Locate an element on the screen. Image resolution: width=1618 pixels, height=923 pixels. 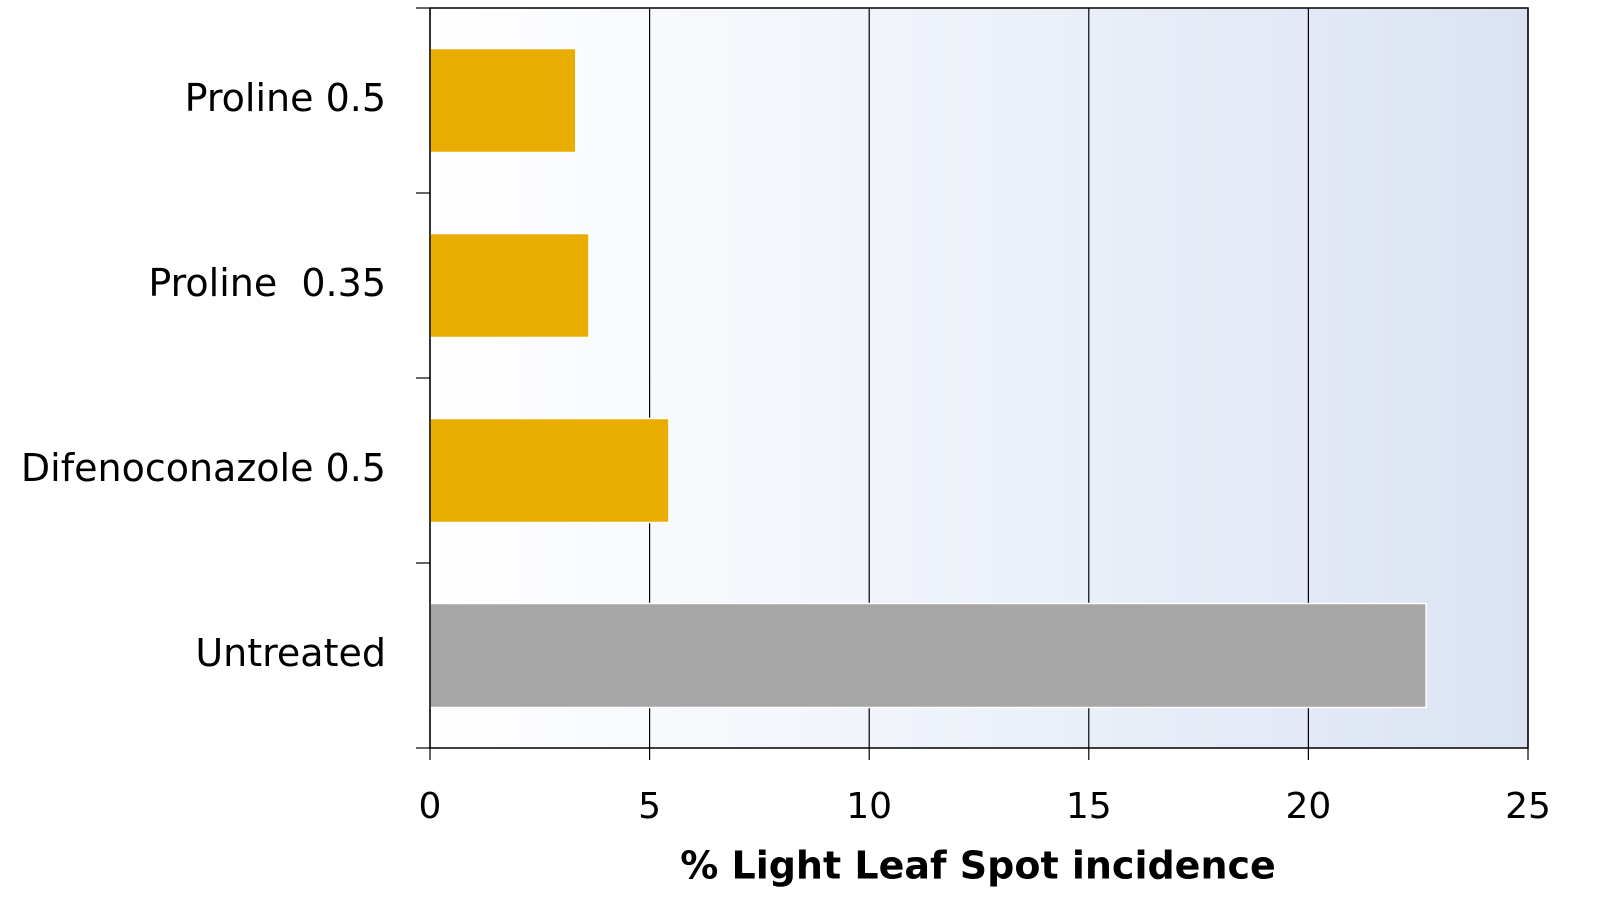
x-tick-label: 15 is located at coordinates (1089, 806).